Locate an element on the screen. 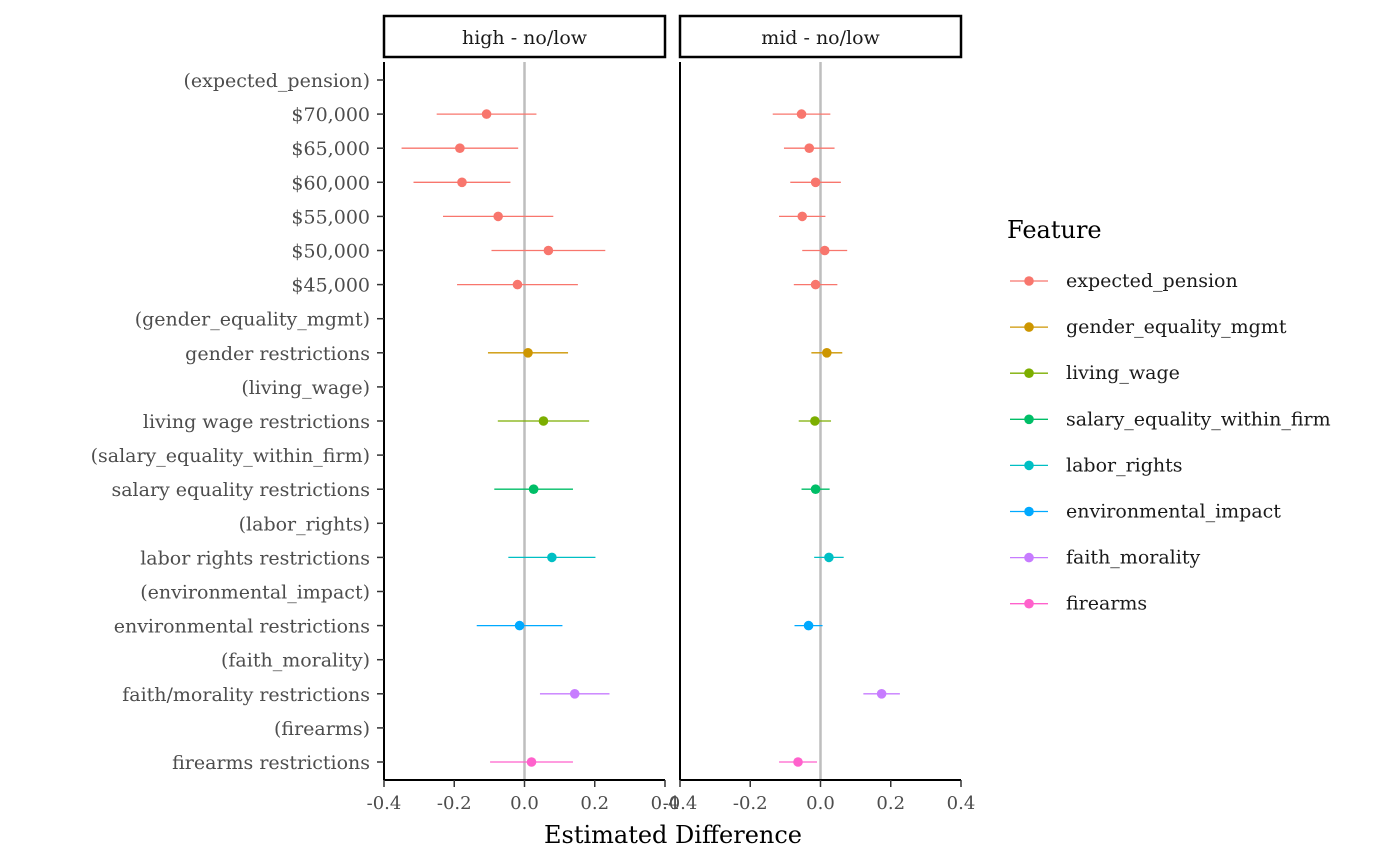 This screenshot has width=1400, height=865. y-tick-label: environmental restrictions is located at coordinates (242, 627).